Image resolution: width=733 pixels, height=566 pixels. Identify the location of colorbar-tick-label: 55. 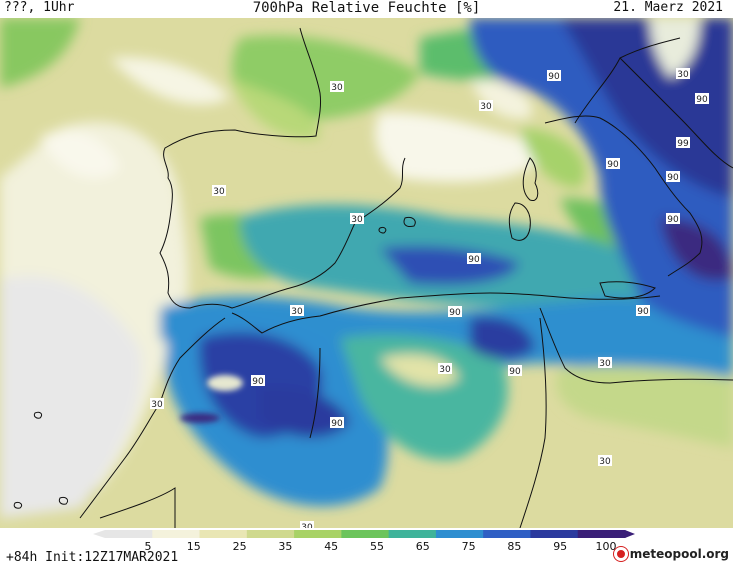
(377, 546).